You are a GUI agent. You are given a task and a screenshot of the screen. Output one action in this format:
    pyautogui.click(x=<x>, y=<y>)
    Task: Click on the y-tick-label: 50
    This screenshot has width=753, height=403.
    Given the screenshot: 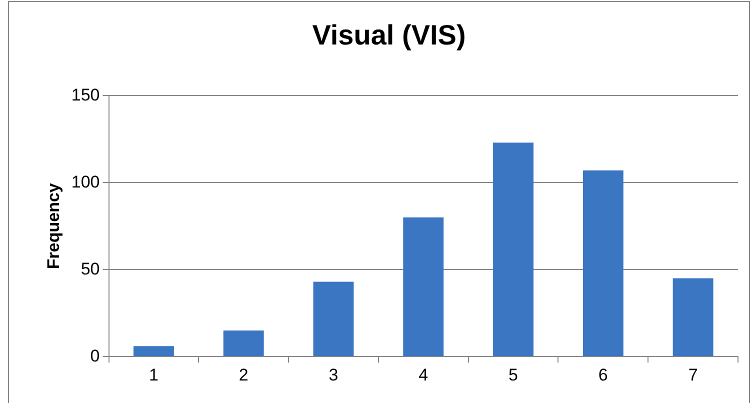 What is the action you would take?
    pyautogui.click(x=90, y=268)
    